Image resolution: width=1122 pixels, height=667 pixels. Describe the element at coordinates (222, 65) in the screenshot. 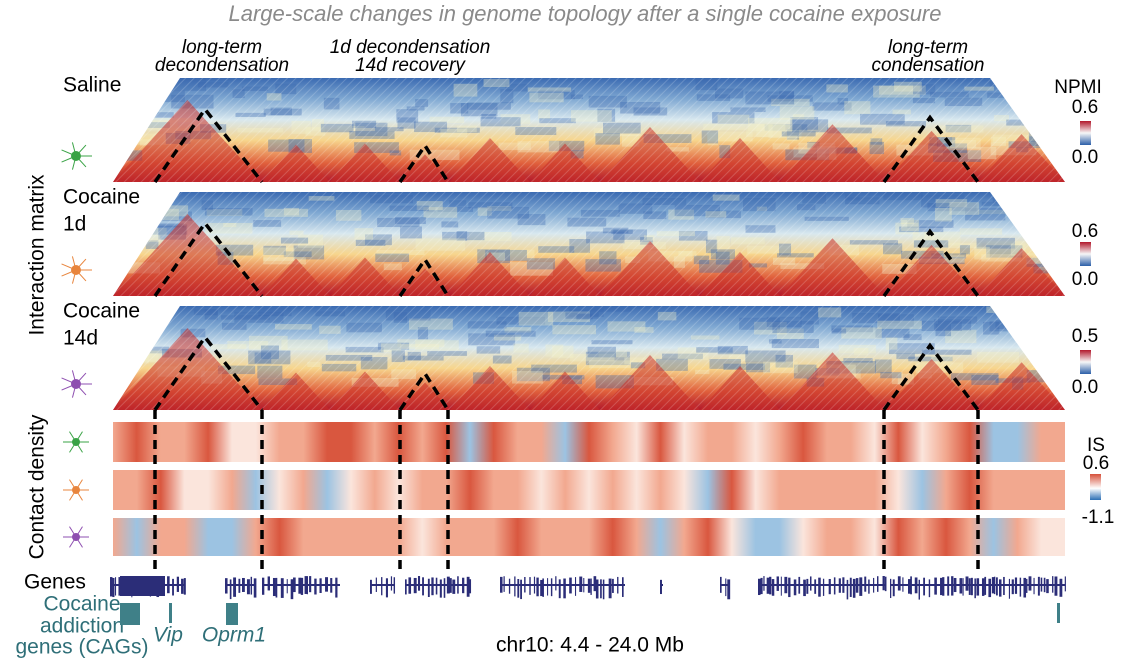

I see `annotation: decondensation` at that location.